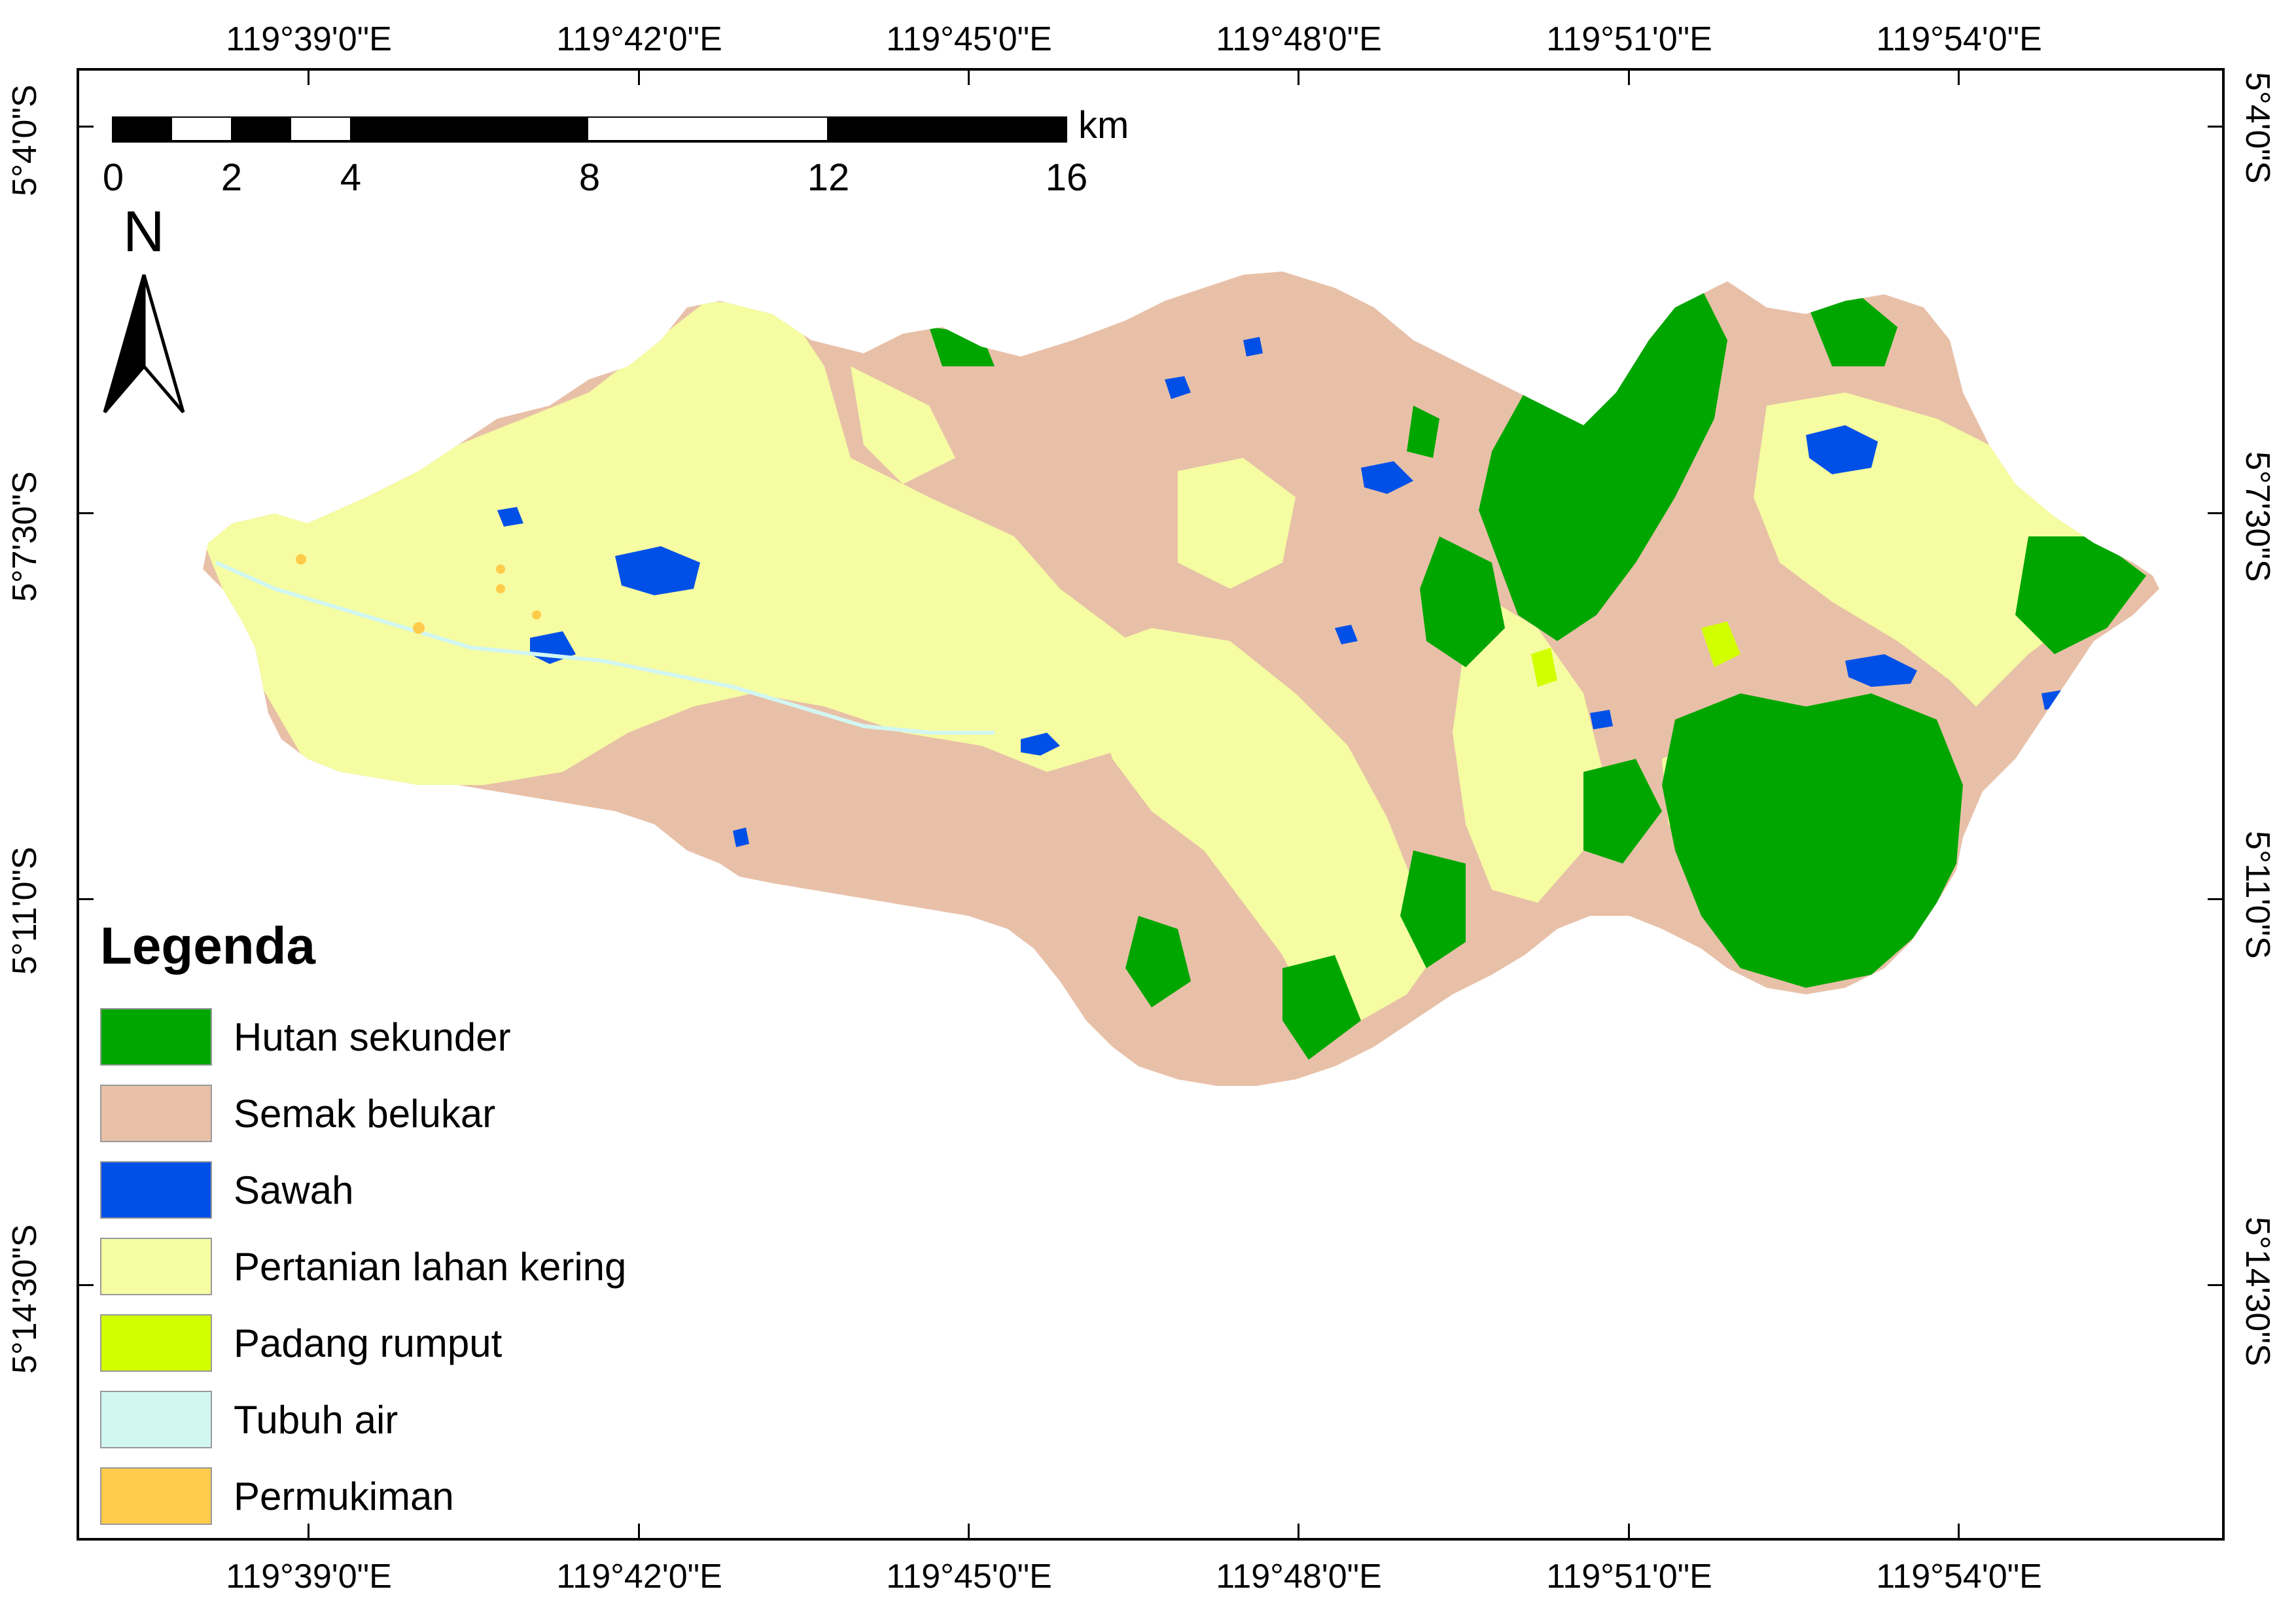 The image size is (2296, 1623). What do you see at coordinates (144, 232) in the screenshot?
I see `north-letter: N` at bounding box center [144, 232].